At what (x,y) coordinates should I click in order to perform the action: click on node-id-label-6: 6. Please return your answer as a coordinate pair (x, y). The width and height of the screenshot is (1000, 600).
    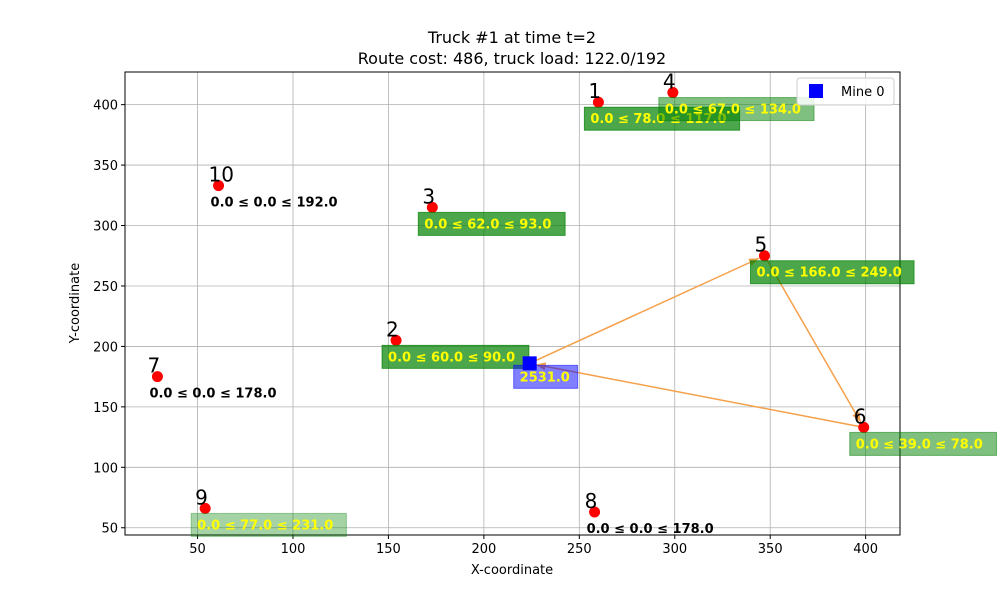
    Looking at the image, I should click on (860, 416).